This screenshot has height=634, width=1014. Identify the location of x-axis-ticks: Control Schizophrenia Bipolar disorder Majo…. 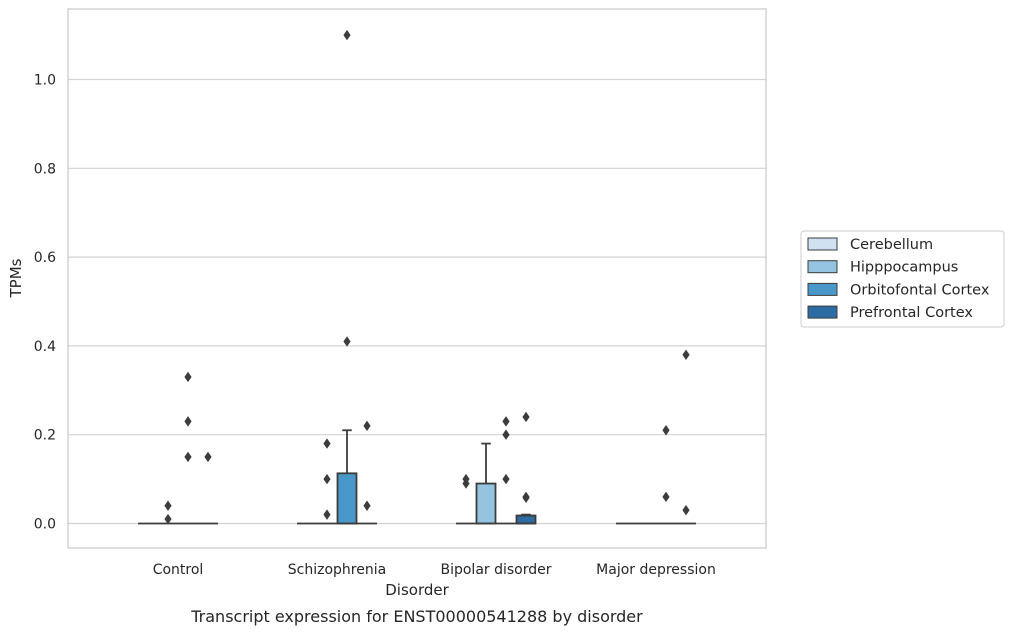
(434, 570).